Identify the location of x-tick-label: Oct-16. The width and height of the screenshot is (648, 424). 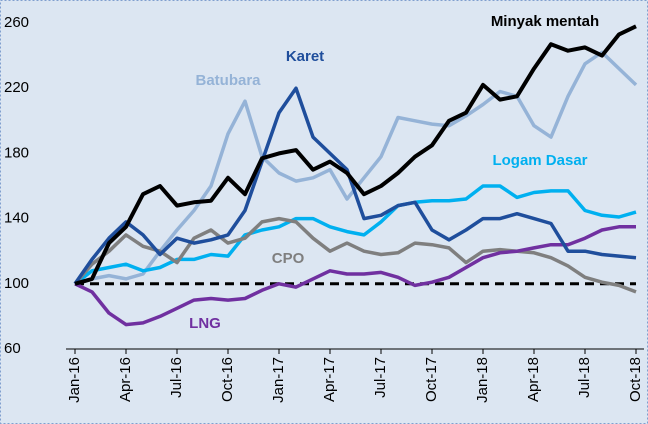
(227, 379).